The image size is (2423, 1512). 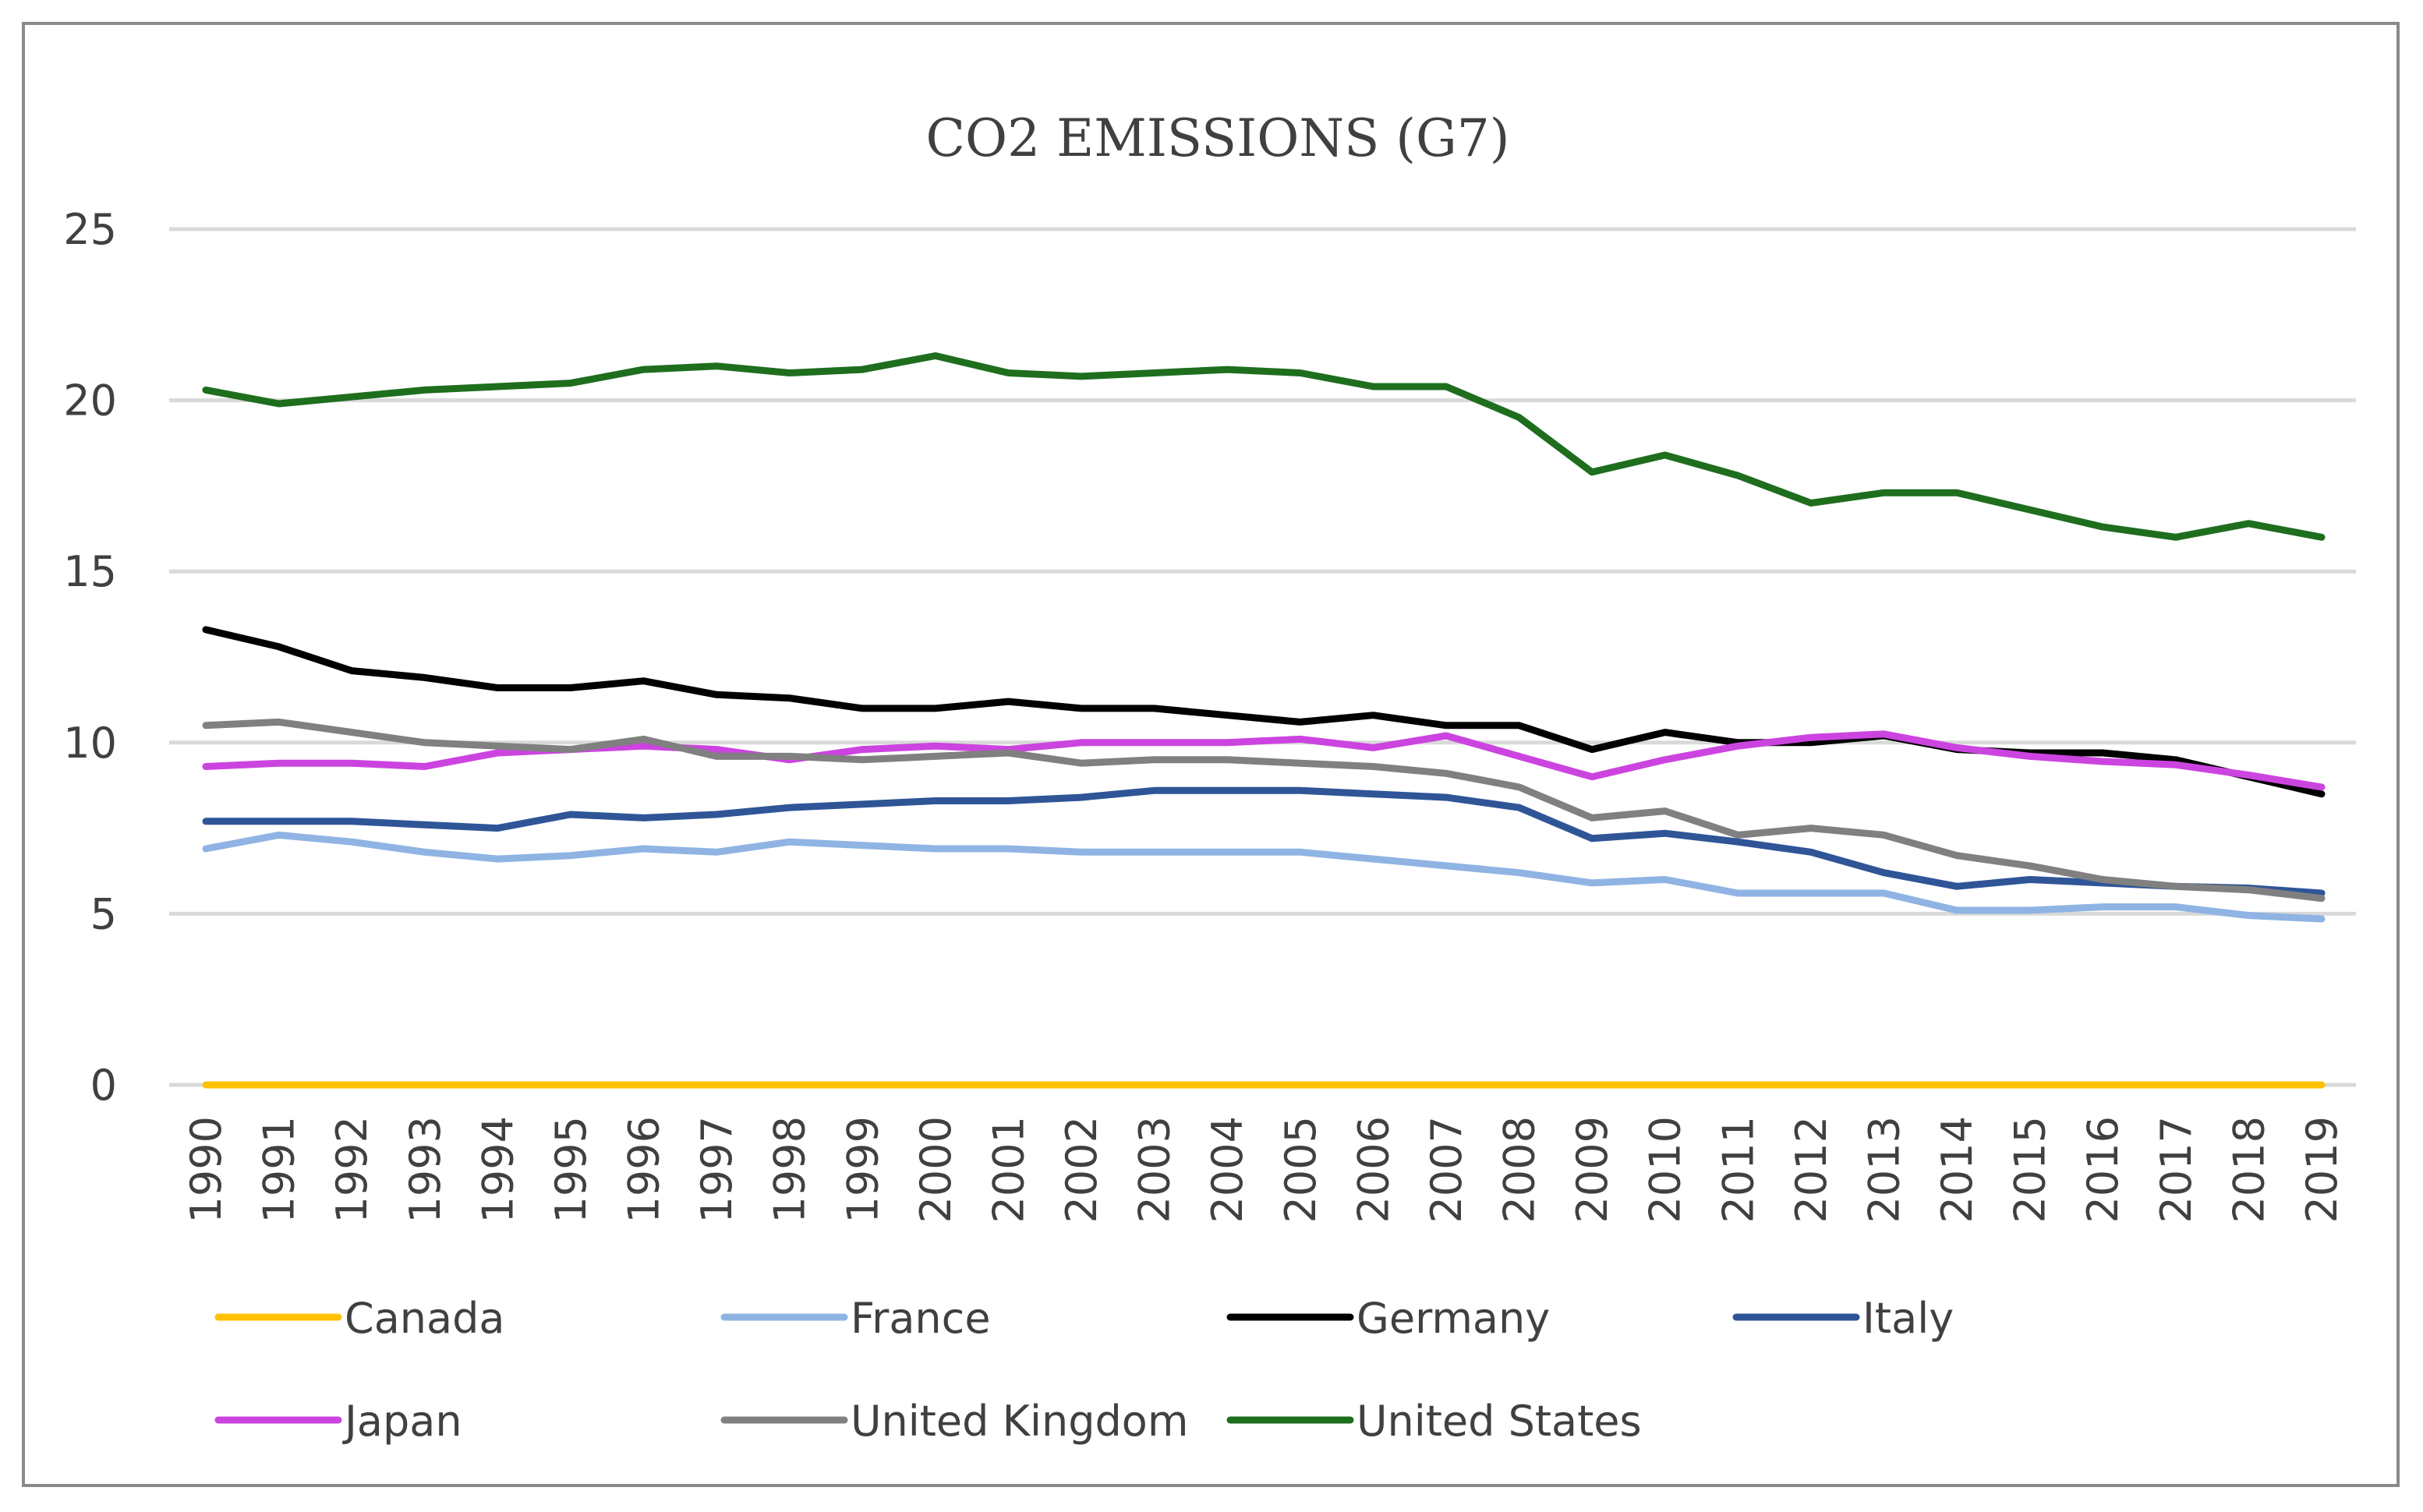 What do you see at coordinates (1884, 1169) in the screenshot?
I see `x-tick-label: 2013` at bounding box center [1884, 1169].